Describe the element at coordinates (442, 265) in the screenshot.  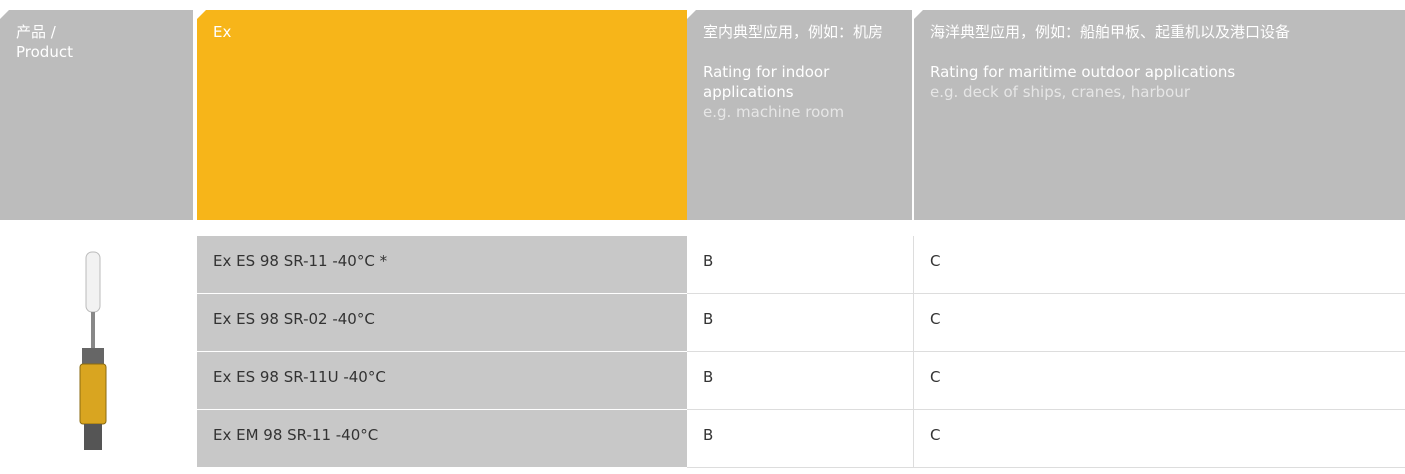
I see `table-cell: Ex ES 98 SR-11 -40°C *` at that location.